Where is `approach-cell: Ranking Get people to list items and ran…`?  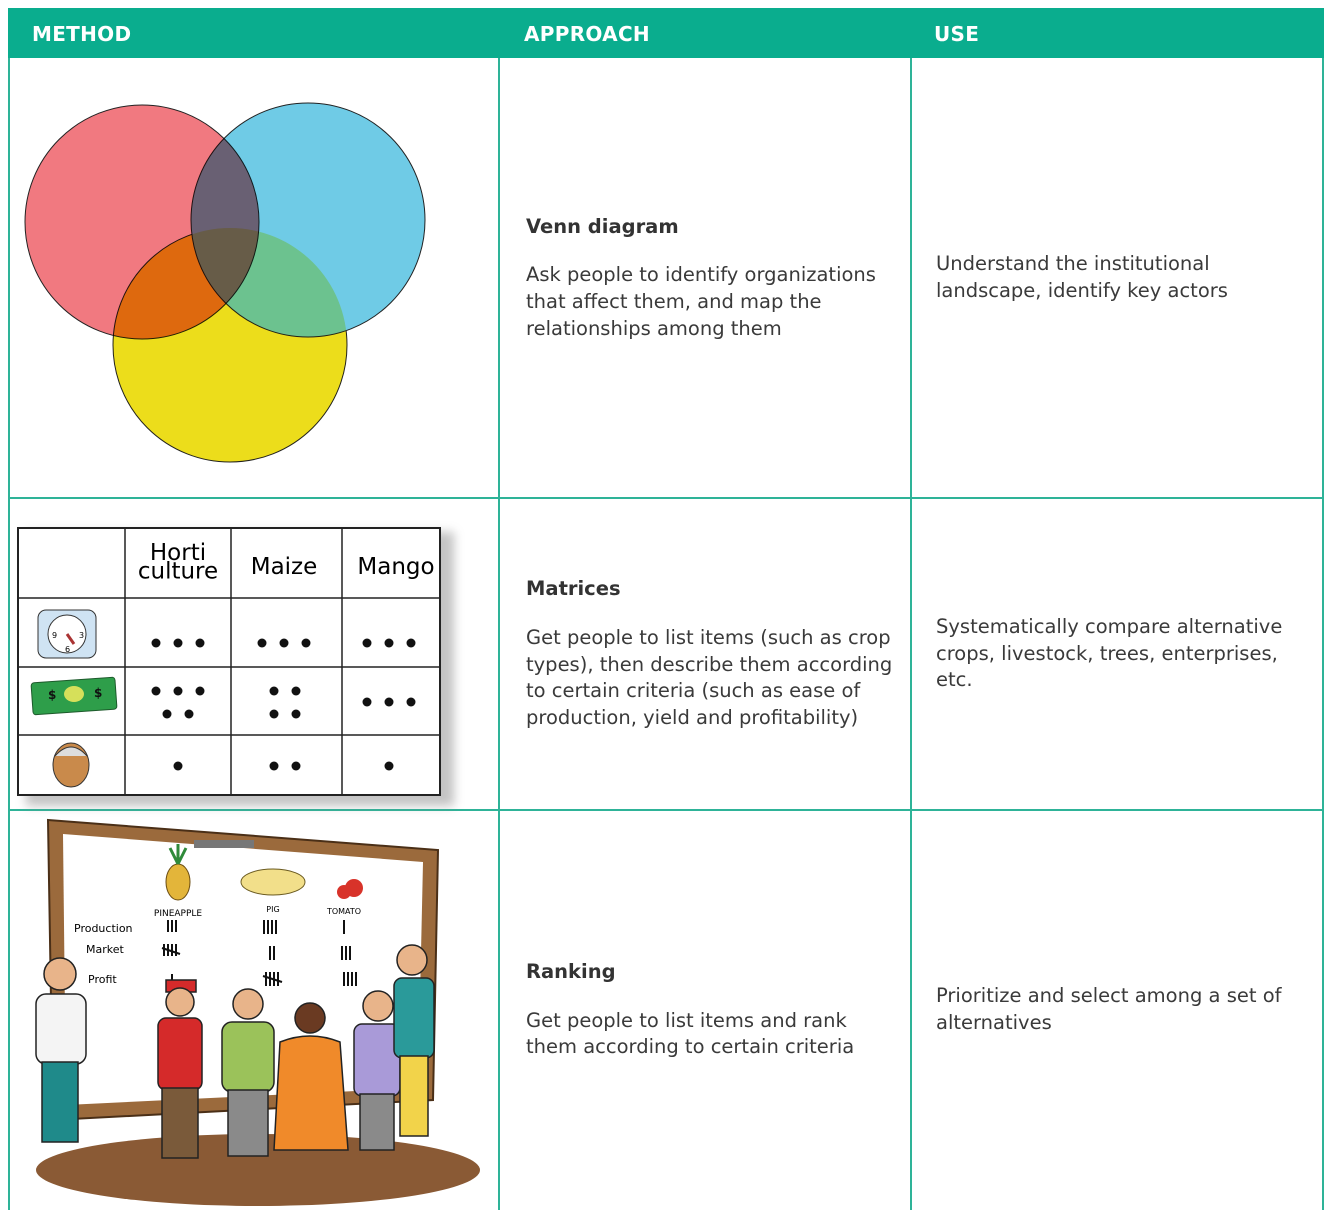
approach-cell: Ranking Get people to list items and ran… is located at coordinates (713, 1010).